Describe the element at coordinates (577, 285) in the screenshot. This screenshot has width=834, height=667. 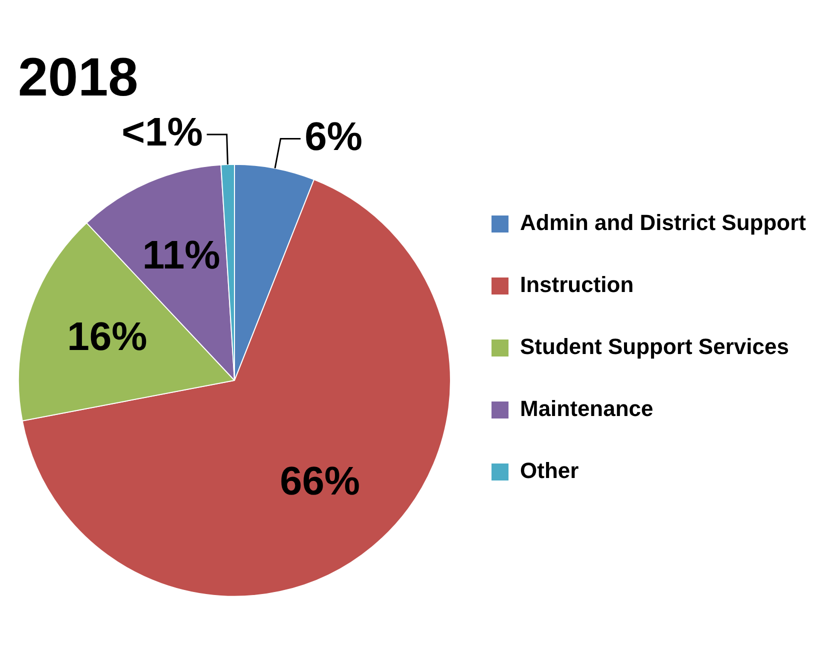
I see `legend-label: Instruction` at that location.